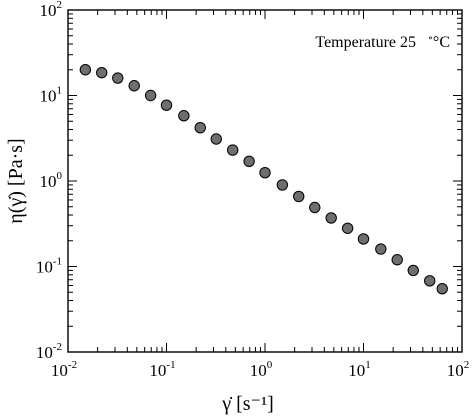  What do you see at coordinates (49, 351) in the screenshot?
I see `y-tick-label: 10⁻²` at bounding box center [49, 351].